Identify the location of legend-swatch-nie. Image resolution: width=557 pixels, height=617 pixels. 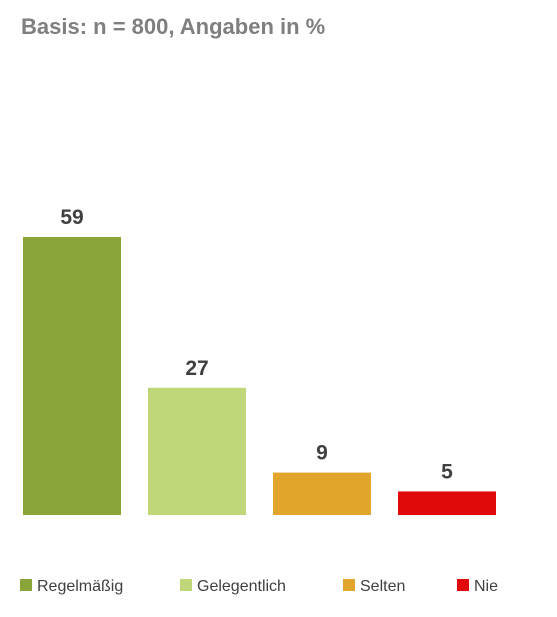
(463, 585).